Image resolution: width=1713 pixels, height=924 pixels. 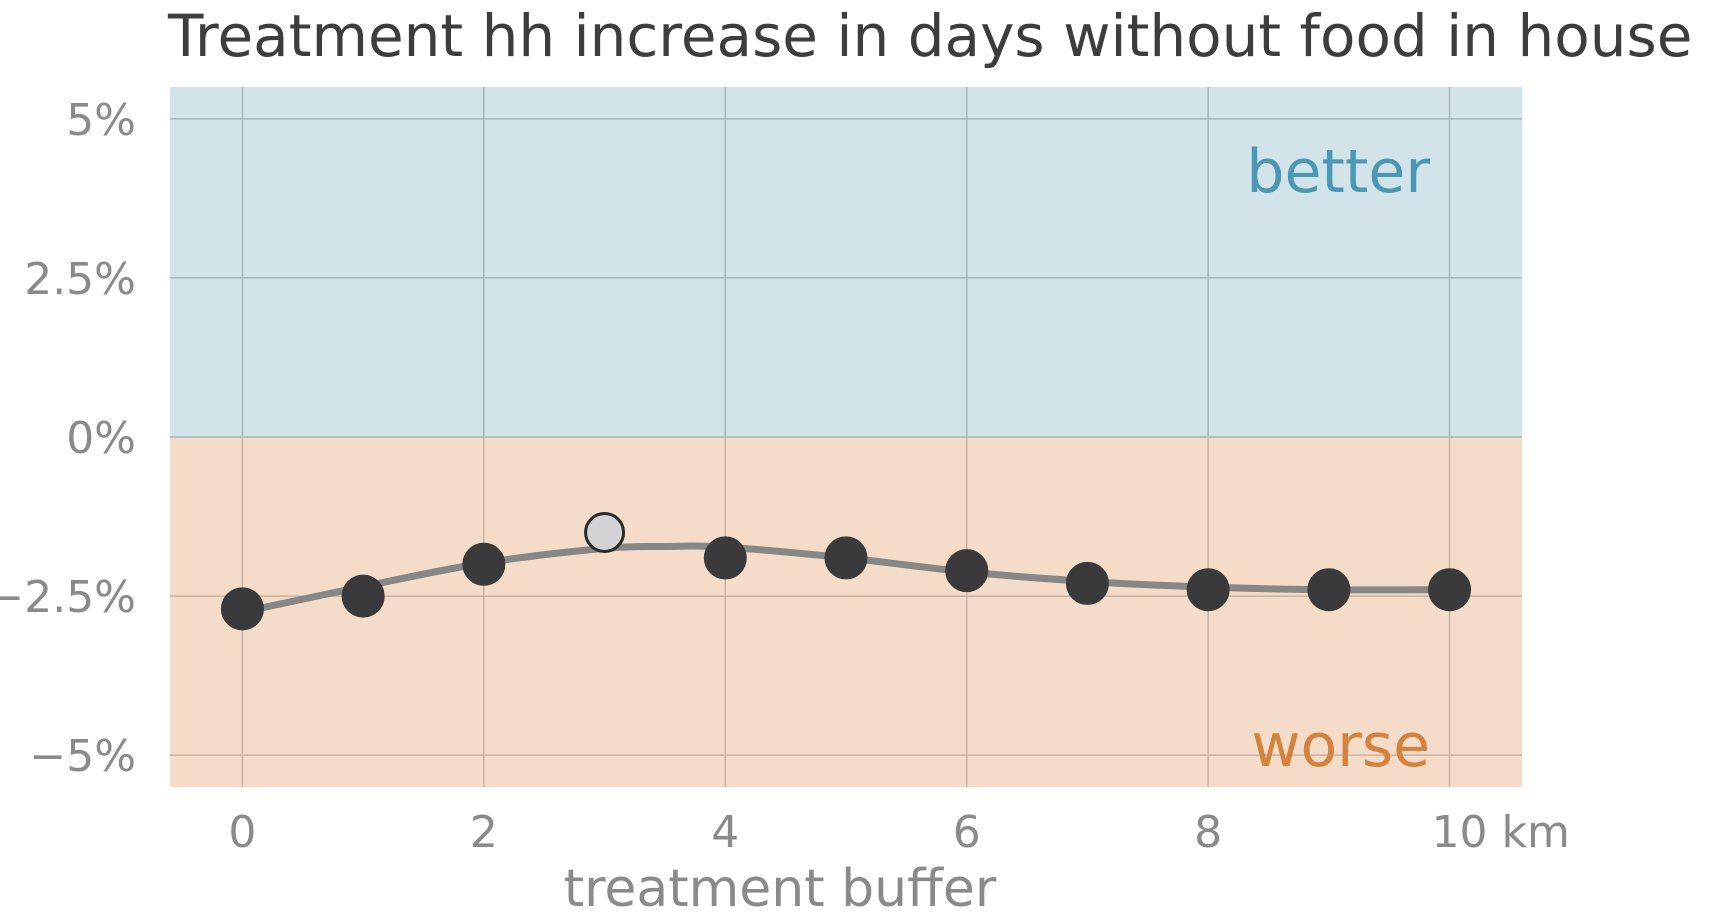 I want to click on x-tick-labels: 0 2 4 6 8 10 km, so click(x=898, y=832).